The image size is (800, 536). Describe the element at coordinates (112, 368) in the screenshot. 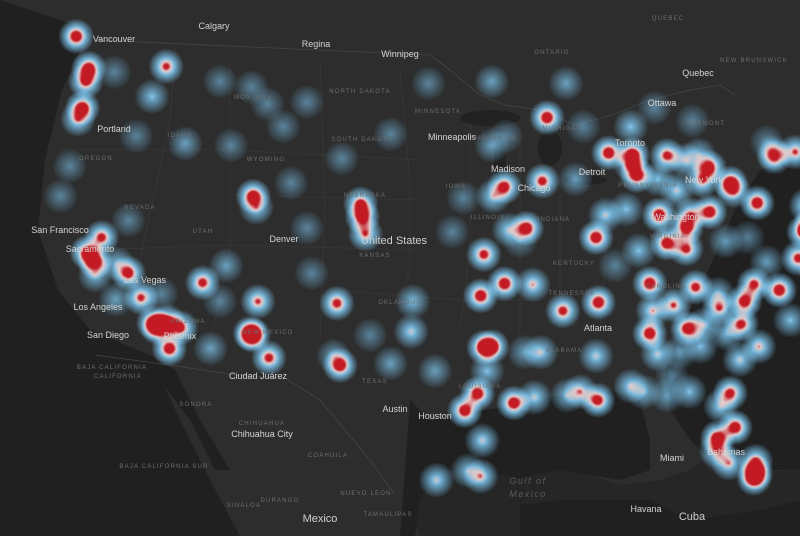

I see `label-baja-california: BAJA CALIFORNIA` at that location.